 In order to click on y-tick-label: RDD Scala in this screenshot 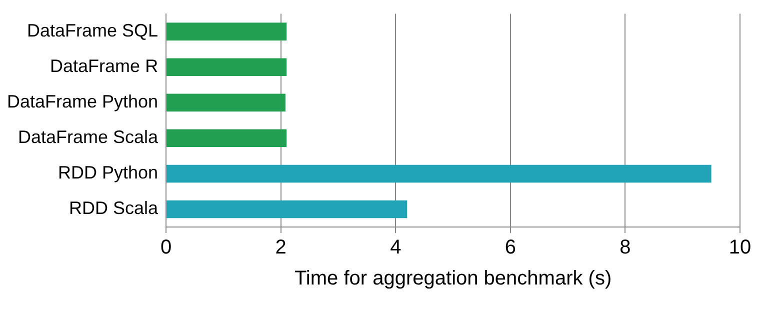, I will do `click(114, 208)`.